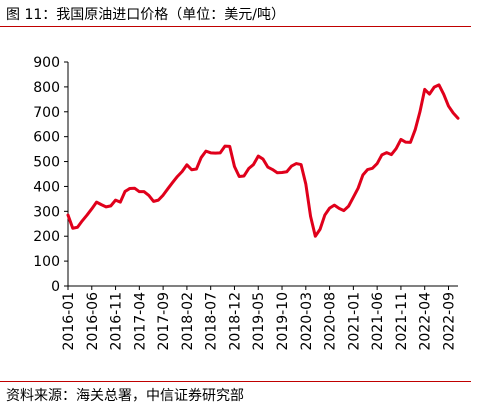 The height and width of the screenshot is (411, 477). Describe the element at coordinates (235, 381) in the screenshot. I see `source-rule` at that location.